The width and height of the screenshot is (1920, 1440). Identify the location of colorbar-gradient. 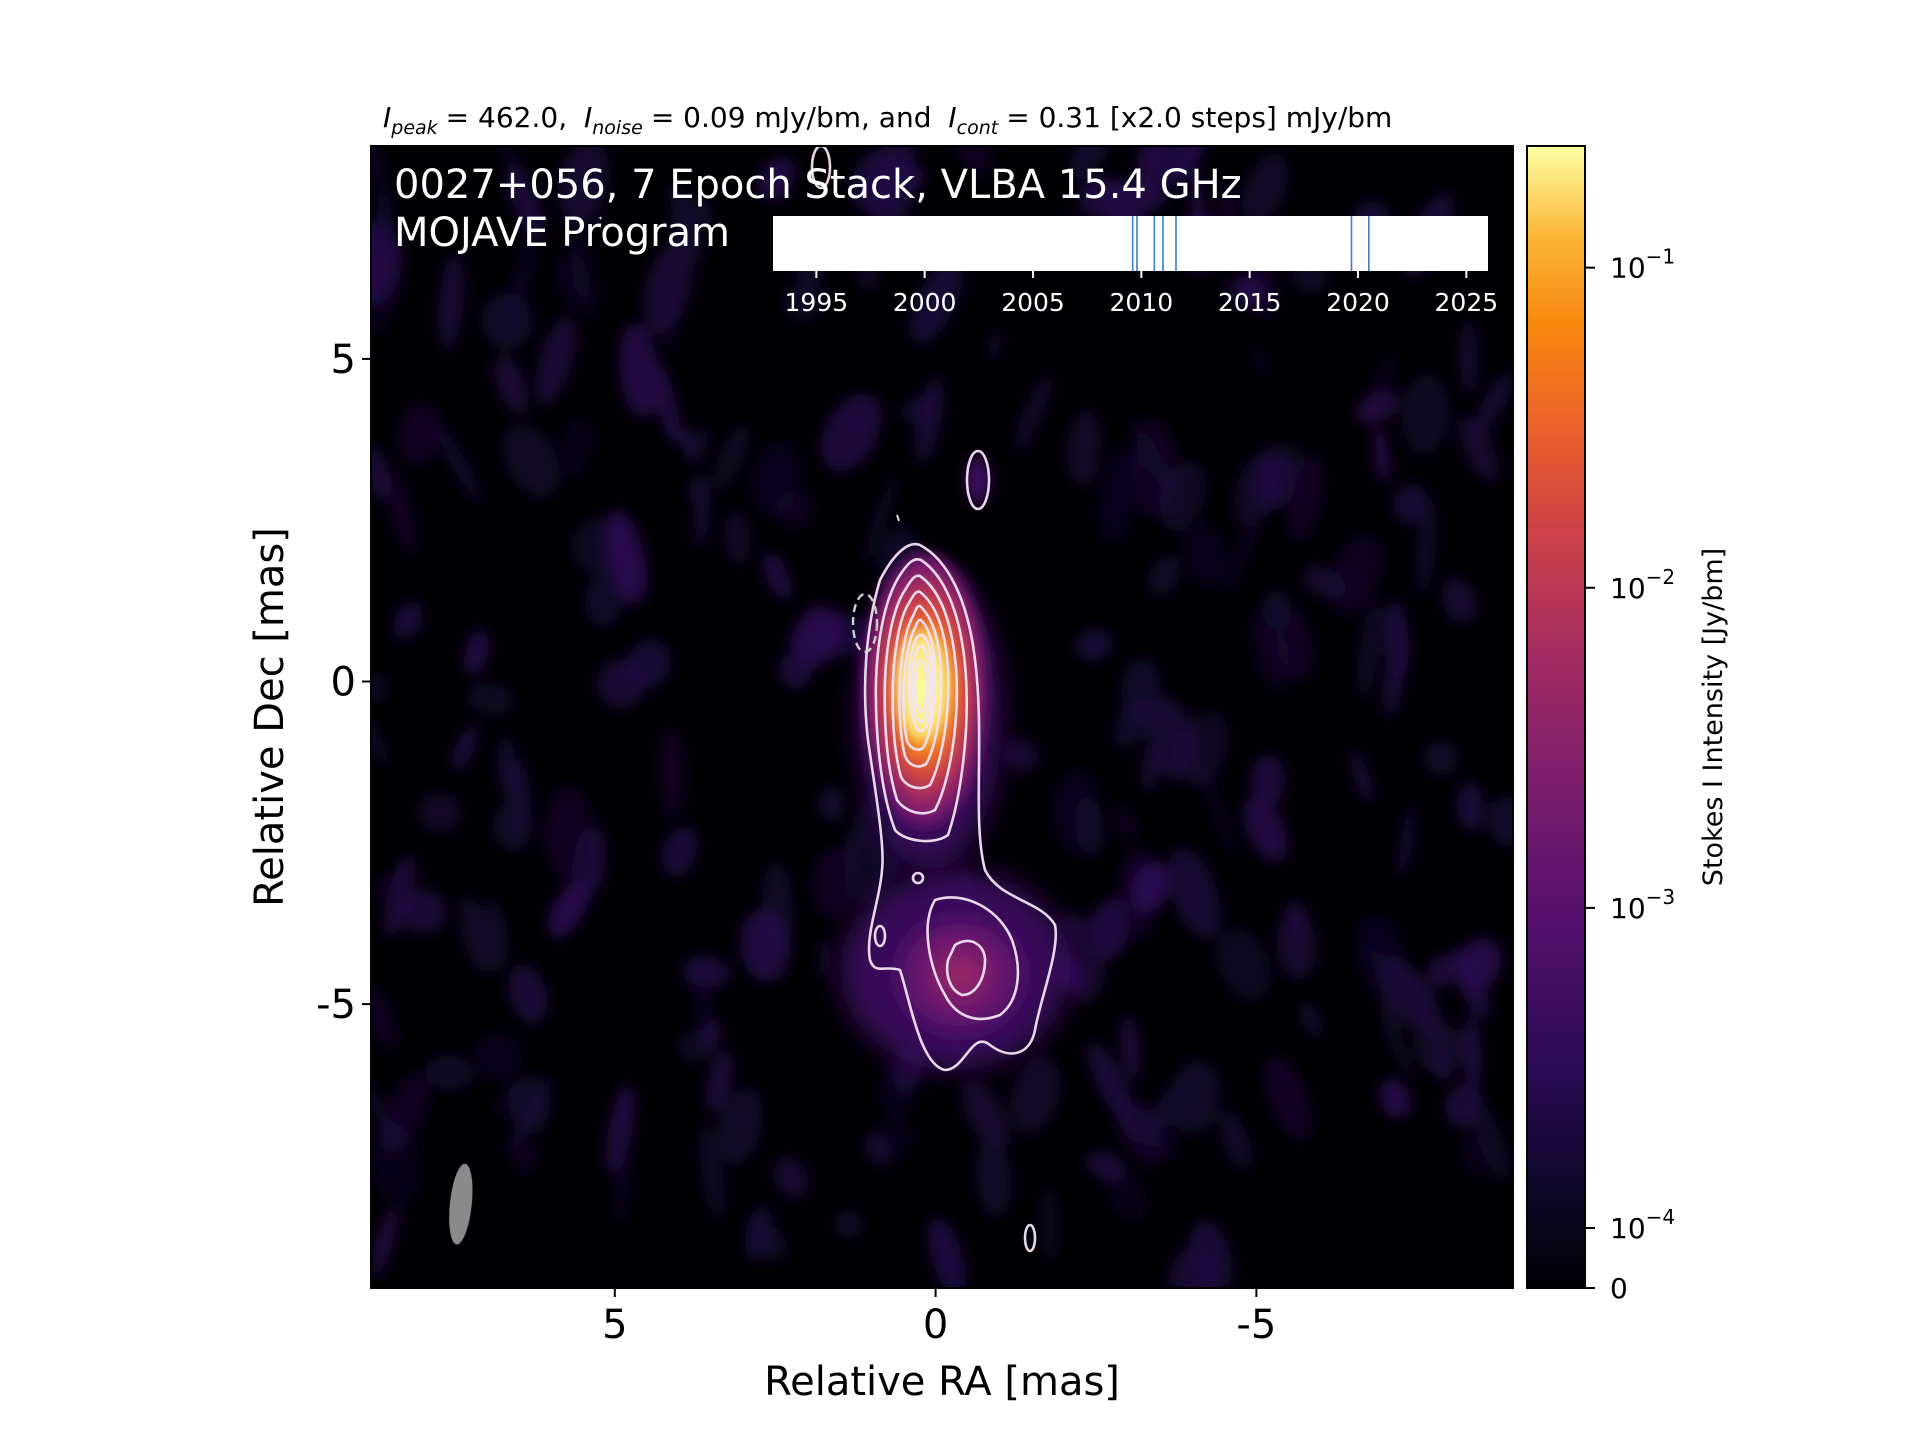
(1556, 717).